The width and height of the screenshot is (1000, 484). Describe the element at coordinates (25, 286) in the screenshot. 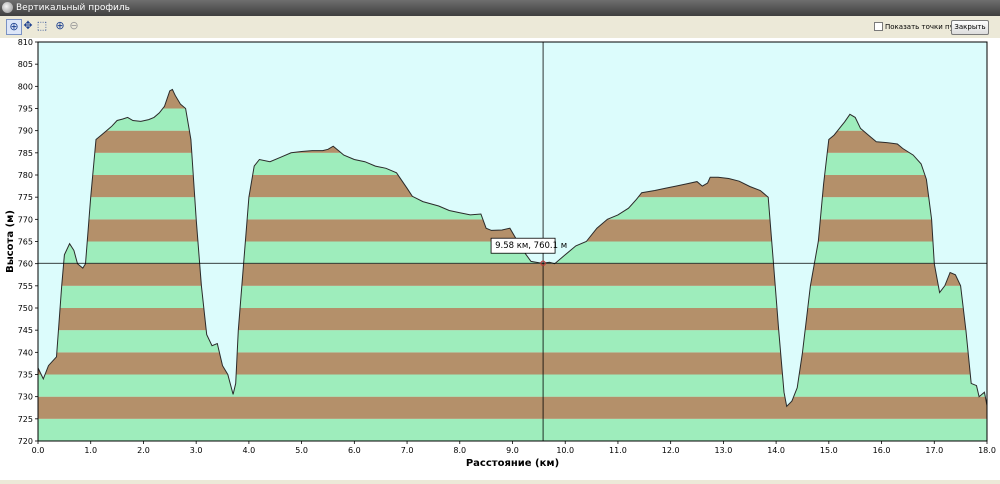

I see `y-tick-label: 755` at that location.